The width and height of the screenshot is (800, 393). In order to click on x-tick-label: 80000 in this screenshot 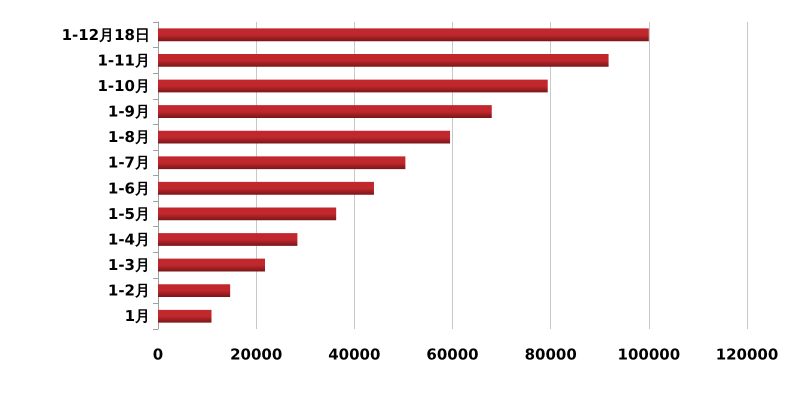, I will do `click(550, 355)`.